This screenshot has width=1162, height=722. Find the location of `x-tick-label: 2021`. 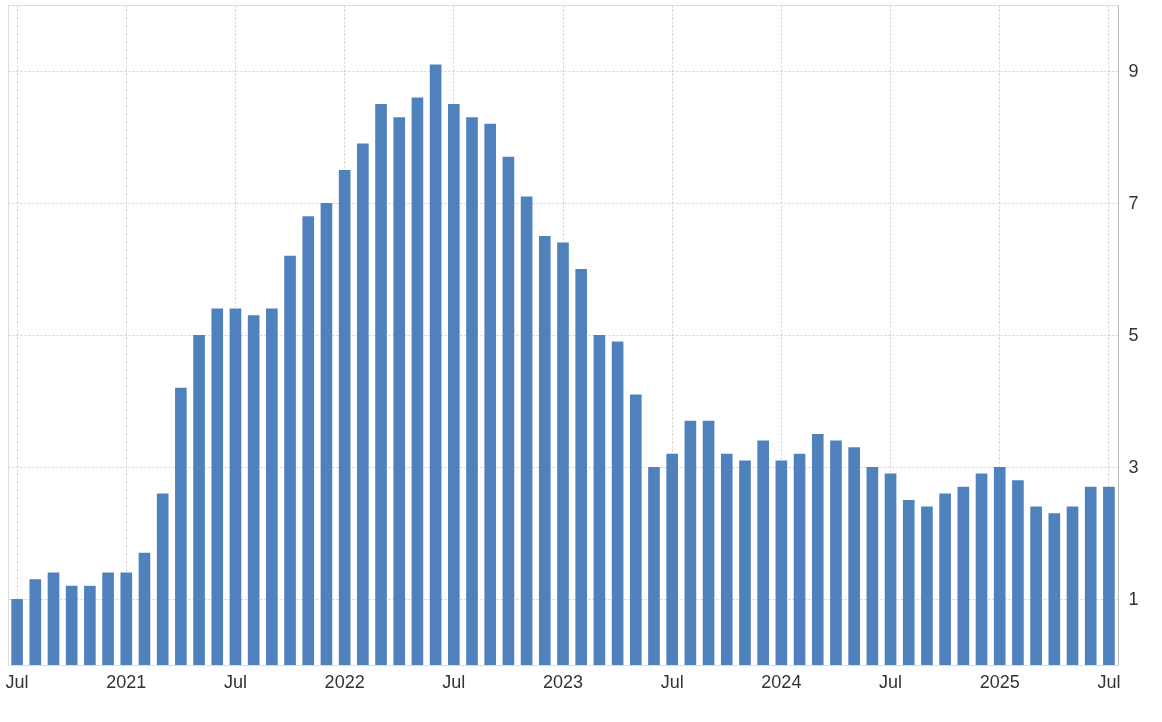

x-tick-label: 2021 is located at coordinates (126, 681).